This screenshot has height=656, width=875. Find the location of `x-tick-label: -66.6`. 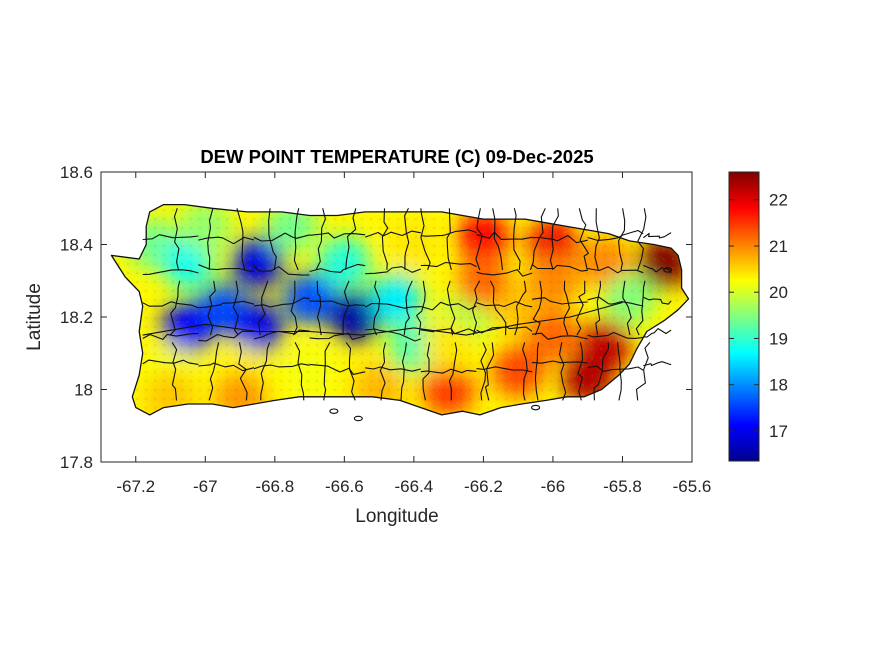

x-tick-label: -66.6 is located at coordinates (344, 486).